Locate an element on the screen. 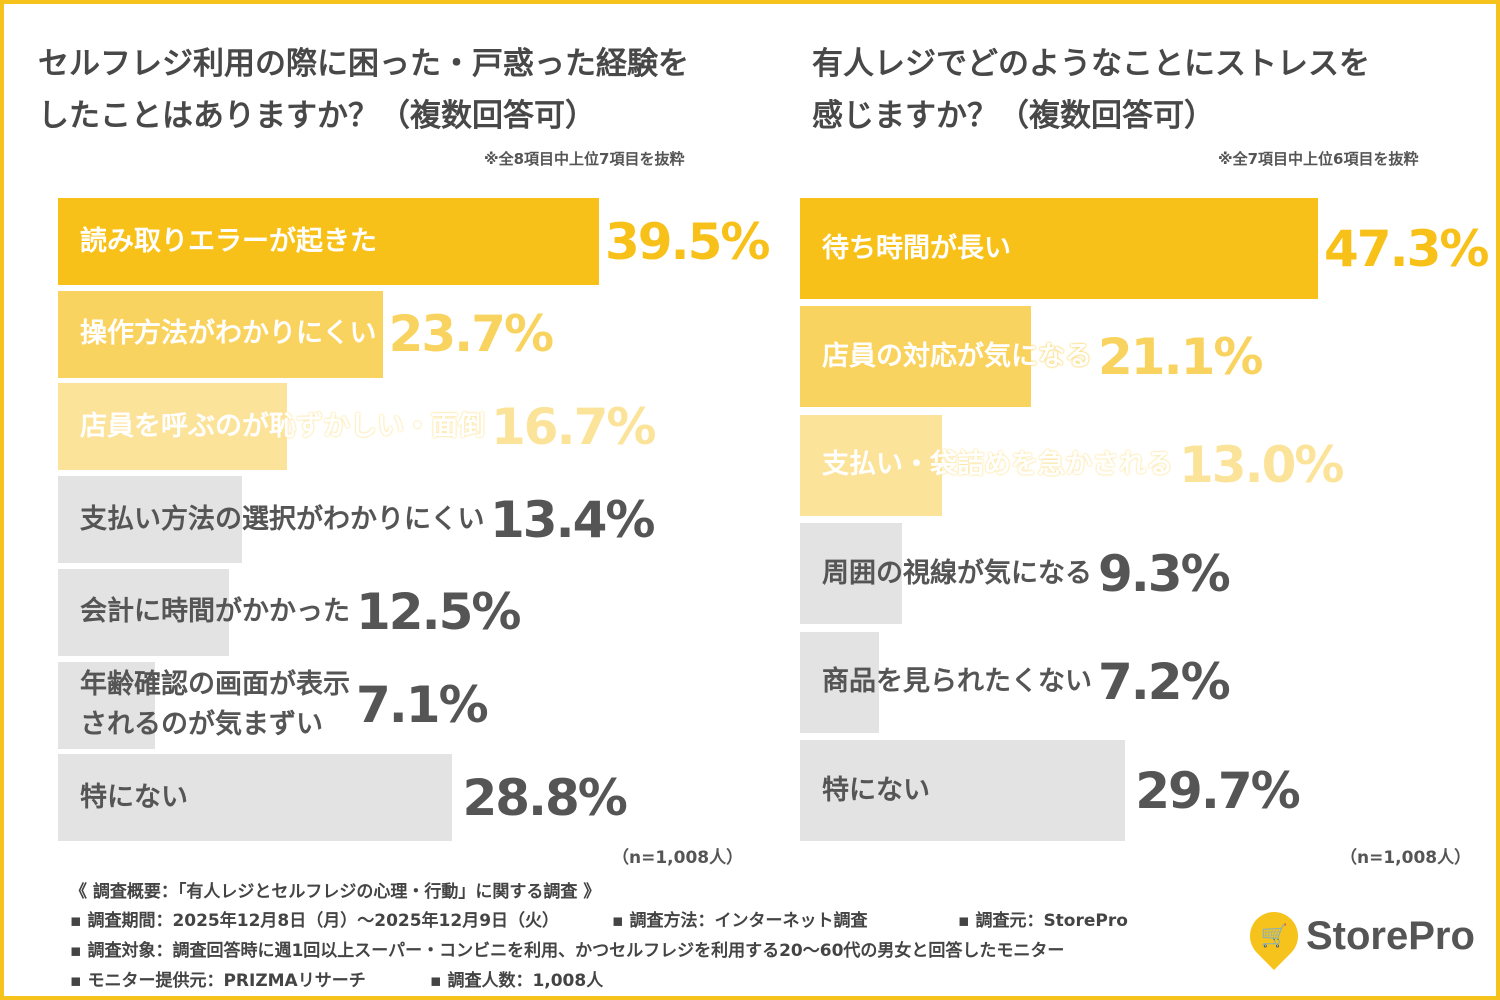 The width and height of the screenshot is (1500, 1000). bar-row: 支払い方法の選択がわかりにくい 13.4% is located at coordinates (418, 520).